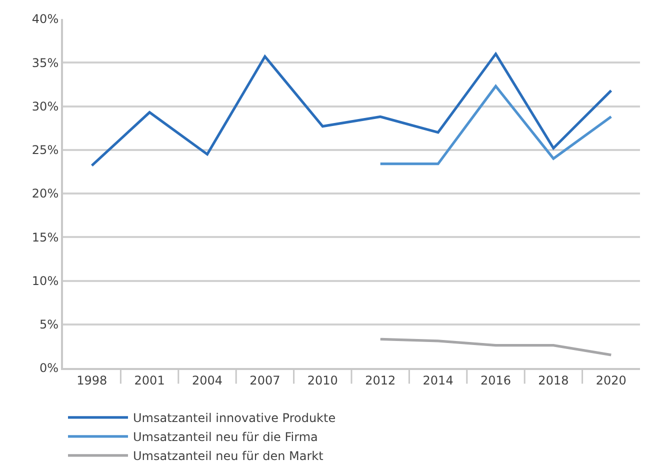  What do you see at coordinates (45, 281) in the screenshot?
I see `y-tick-label: 10%` at bounding box center [45, 281].